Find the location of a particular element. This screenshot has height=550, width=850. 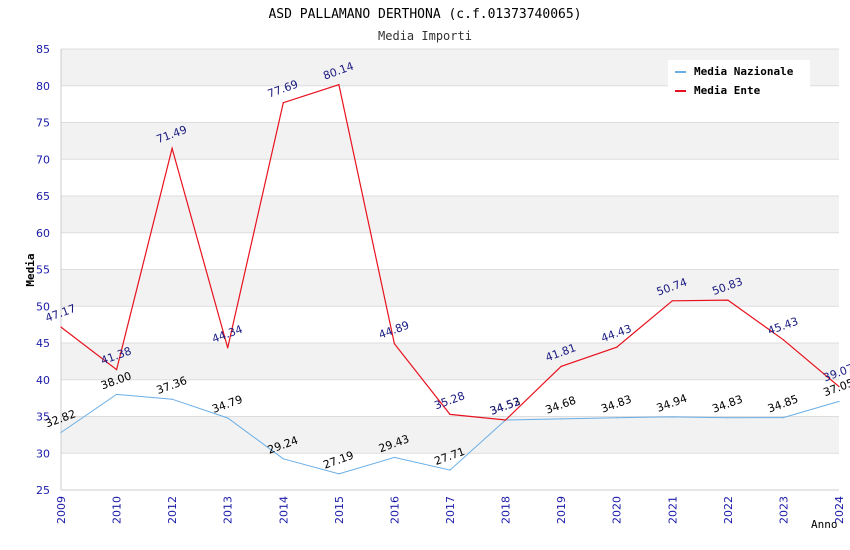

x-tick-label: 2023 is located at coordinates (783, 510).